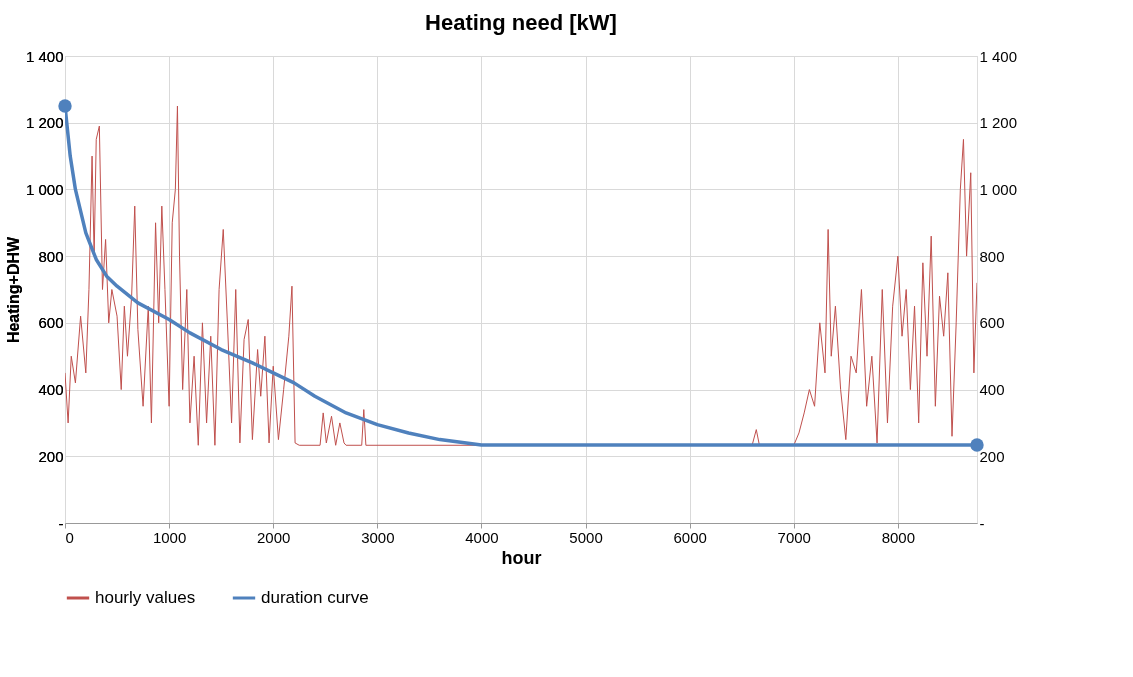  Describe the element at coordinates (51, 456) in the screenshot. I see `y-tick-label: 200` at that location.